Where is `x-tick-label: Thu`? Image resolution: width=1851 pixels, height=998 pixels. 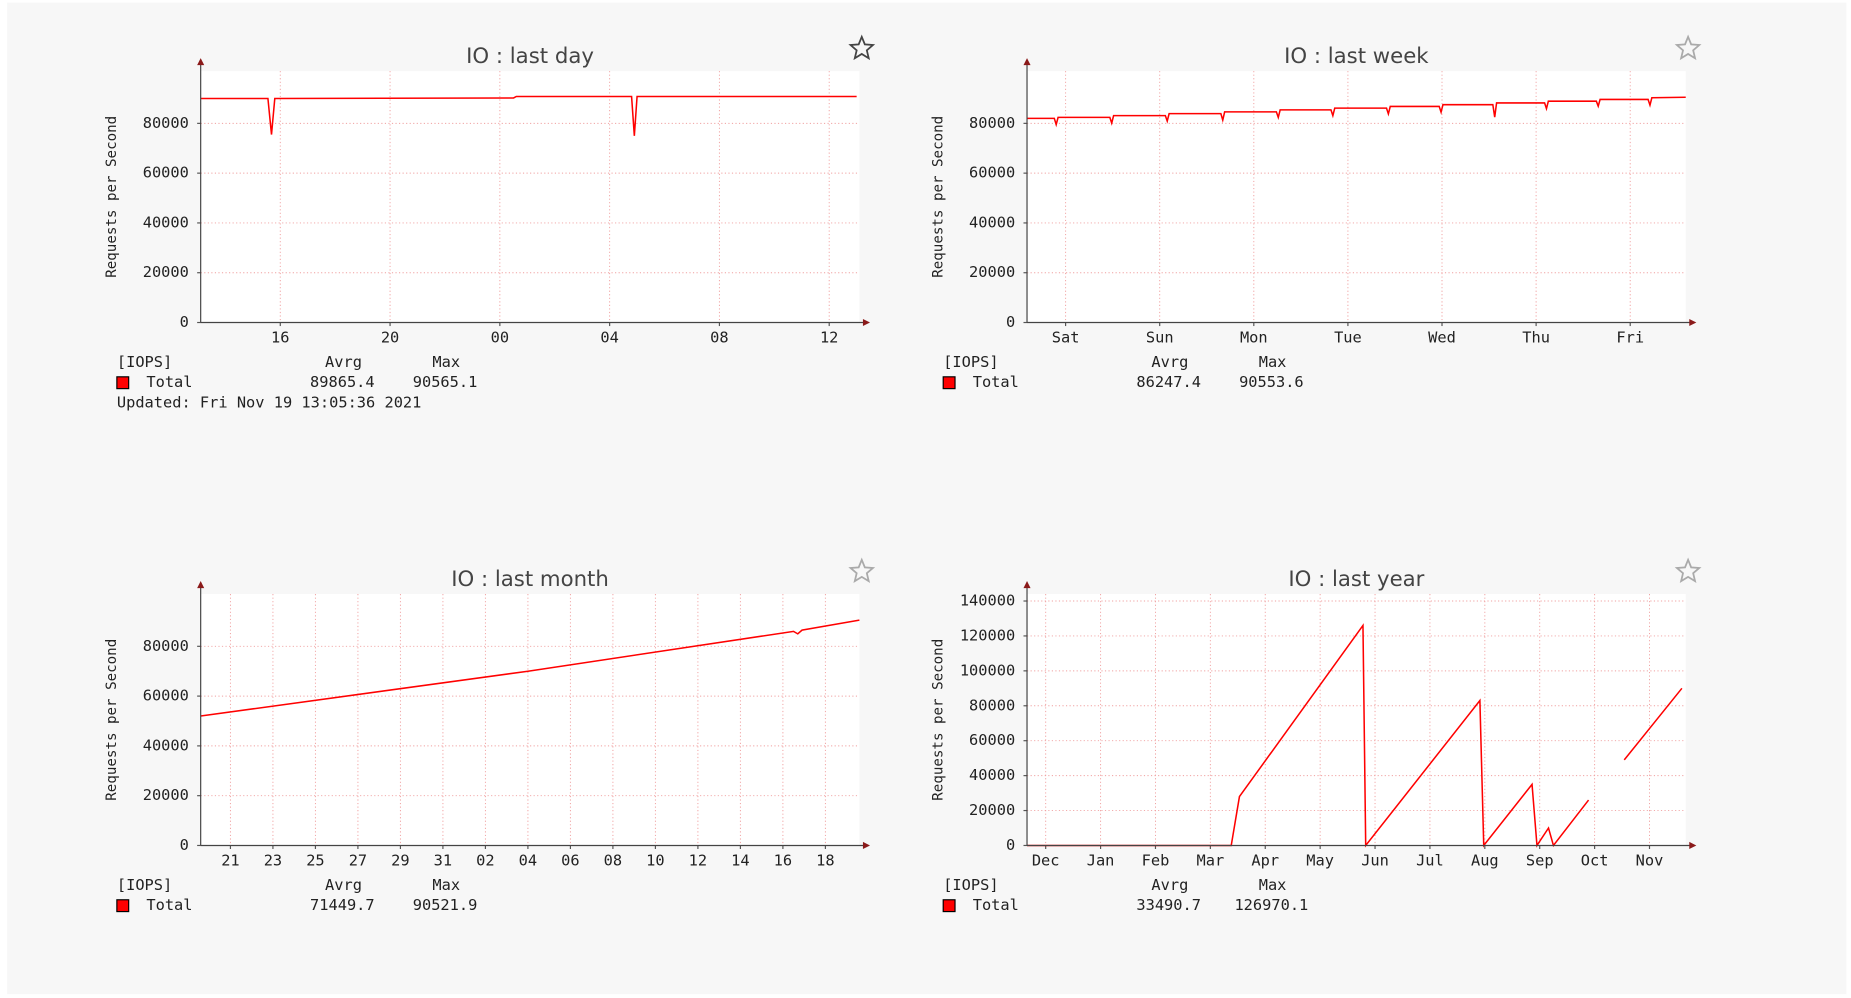 x-tick-label: Thu is located at coordinates (1536, 337).